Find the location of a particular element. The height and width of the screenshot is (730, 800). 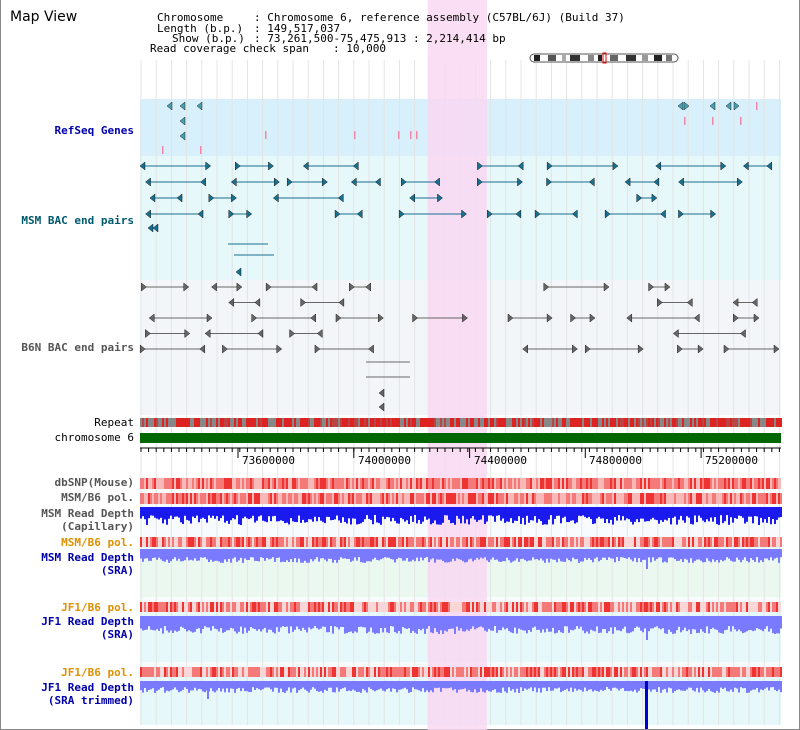

track-label-msm-bac: MSM BAC end pairs is located at coordinates (77, 220).